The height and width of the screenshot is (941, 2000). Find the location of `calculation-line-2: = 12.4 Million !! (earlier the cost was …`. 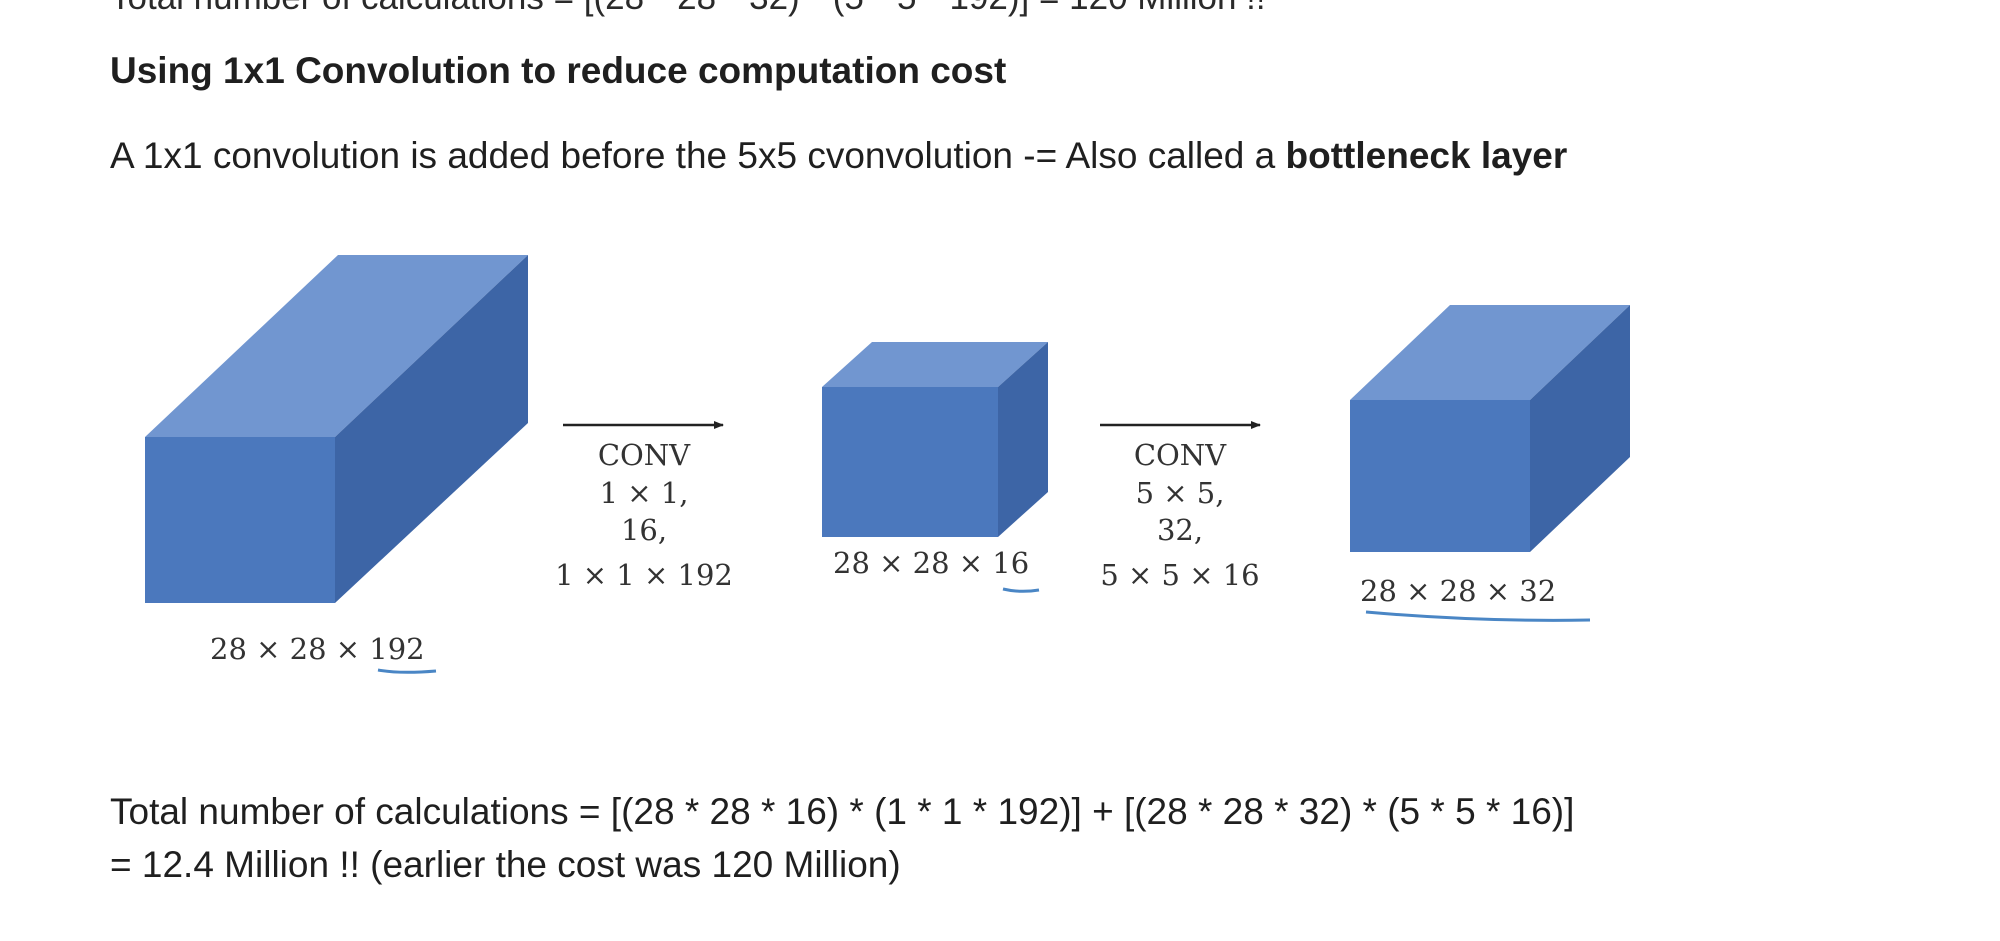

calculation-line-2: = 12.4 Million !! (earlier the cost was … is located at coordinates (505, 864).